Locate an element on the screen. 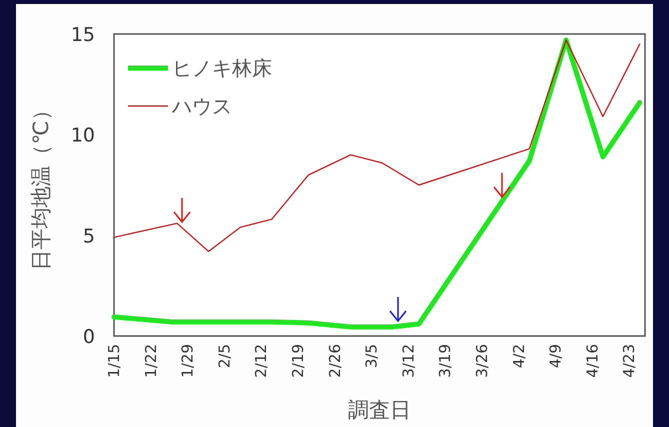 The image size is (669, 427). x-tick-label: 3/19 is located at coordinates (445, 361).